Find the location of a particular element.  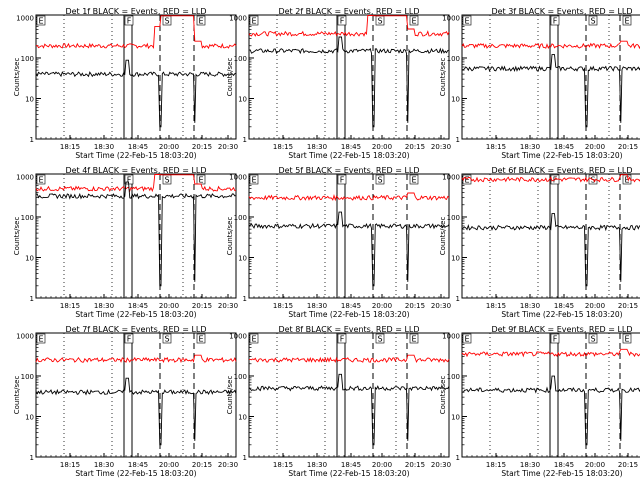

panel-title: Det 8f BLACK = Events, RED = LLD is located at coordinates (348, 329).